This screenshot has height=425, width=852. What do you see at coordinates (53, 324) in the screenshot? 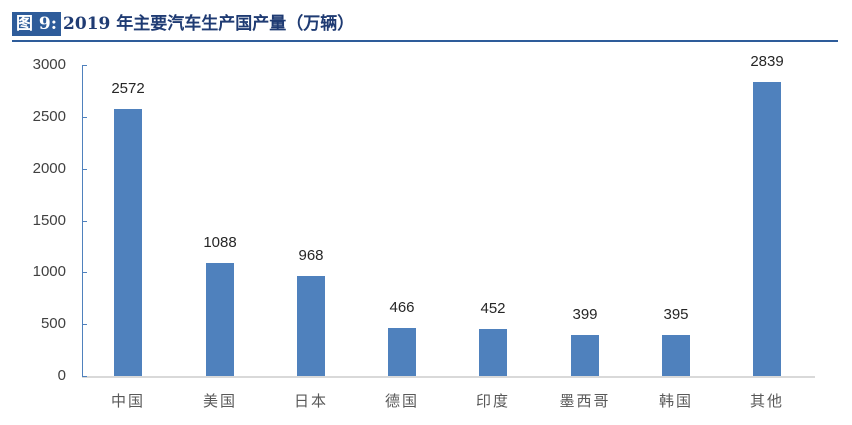
I see `y-tick-label: 500` at bounding box center [53, 324].